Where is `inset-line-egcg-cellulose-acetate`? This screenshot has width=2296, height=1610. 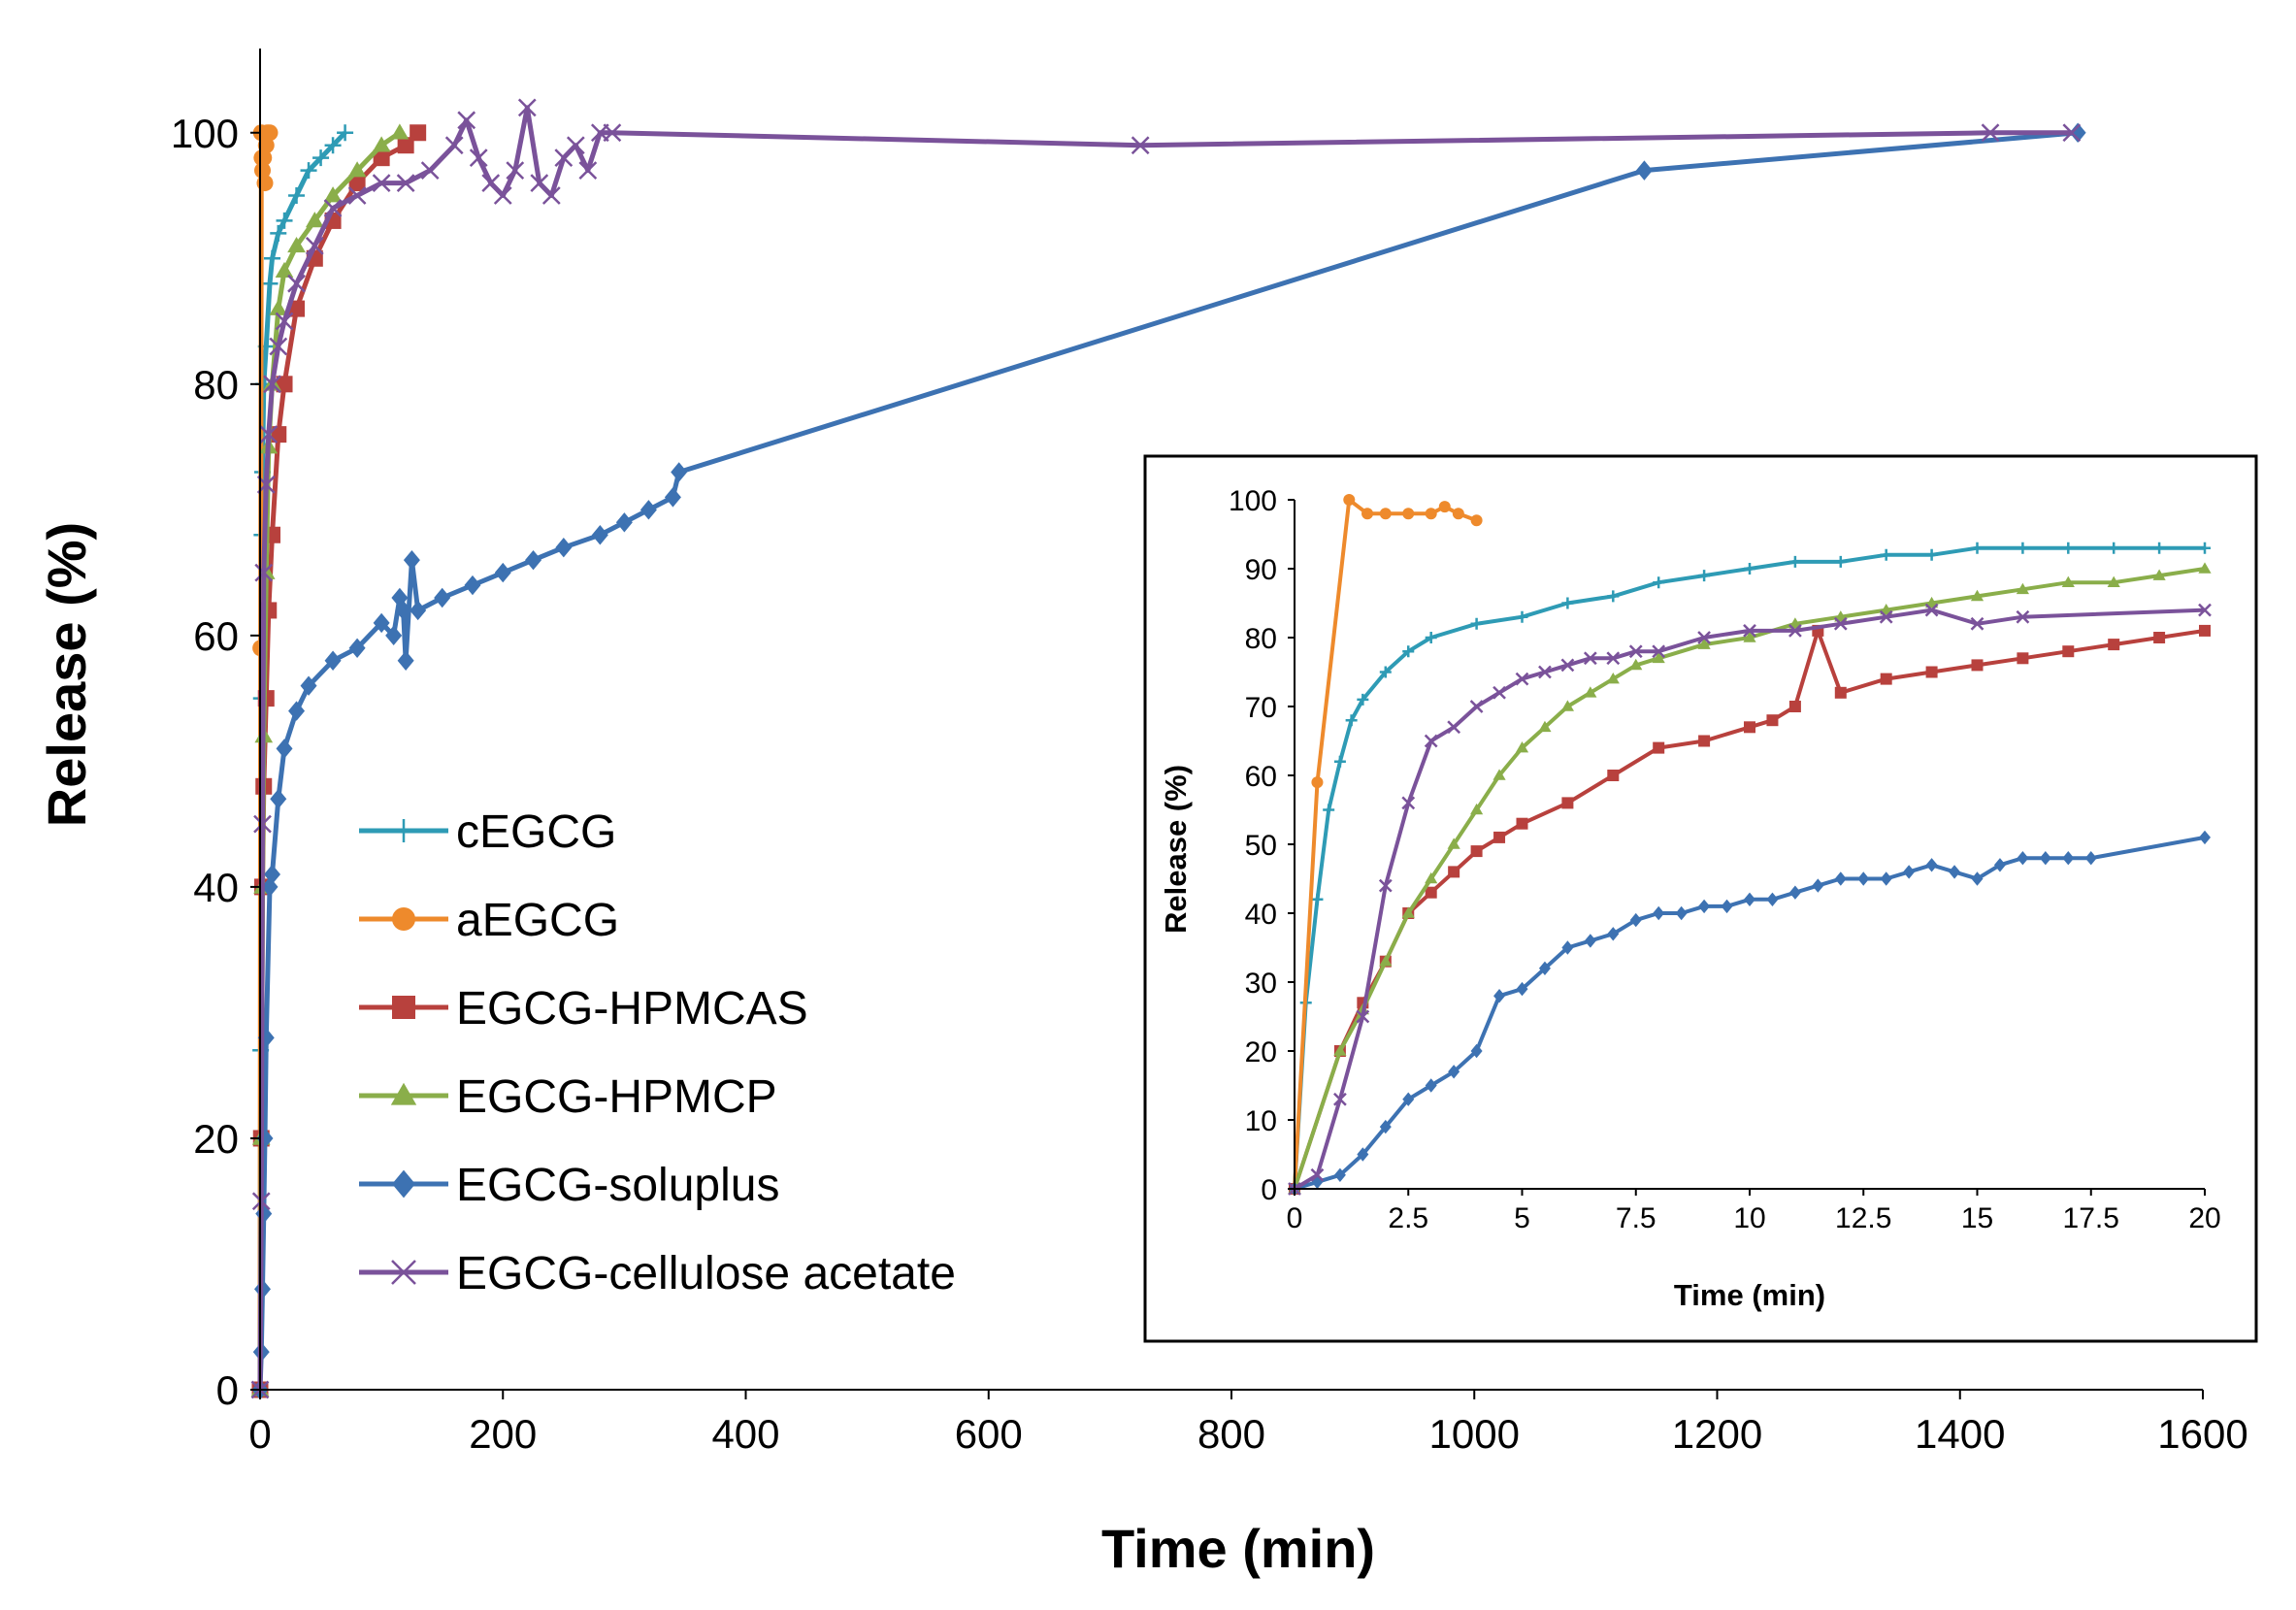
inset-line-egcg-cellulose-acetate is located at coordinates (1749, 900).